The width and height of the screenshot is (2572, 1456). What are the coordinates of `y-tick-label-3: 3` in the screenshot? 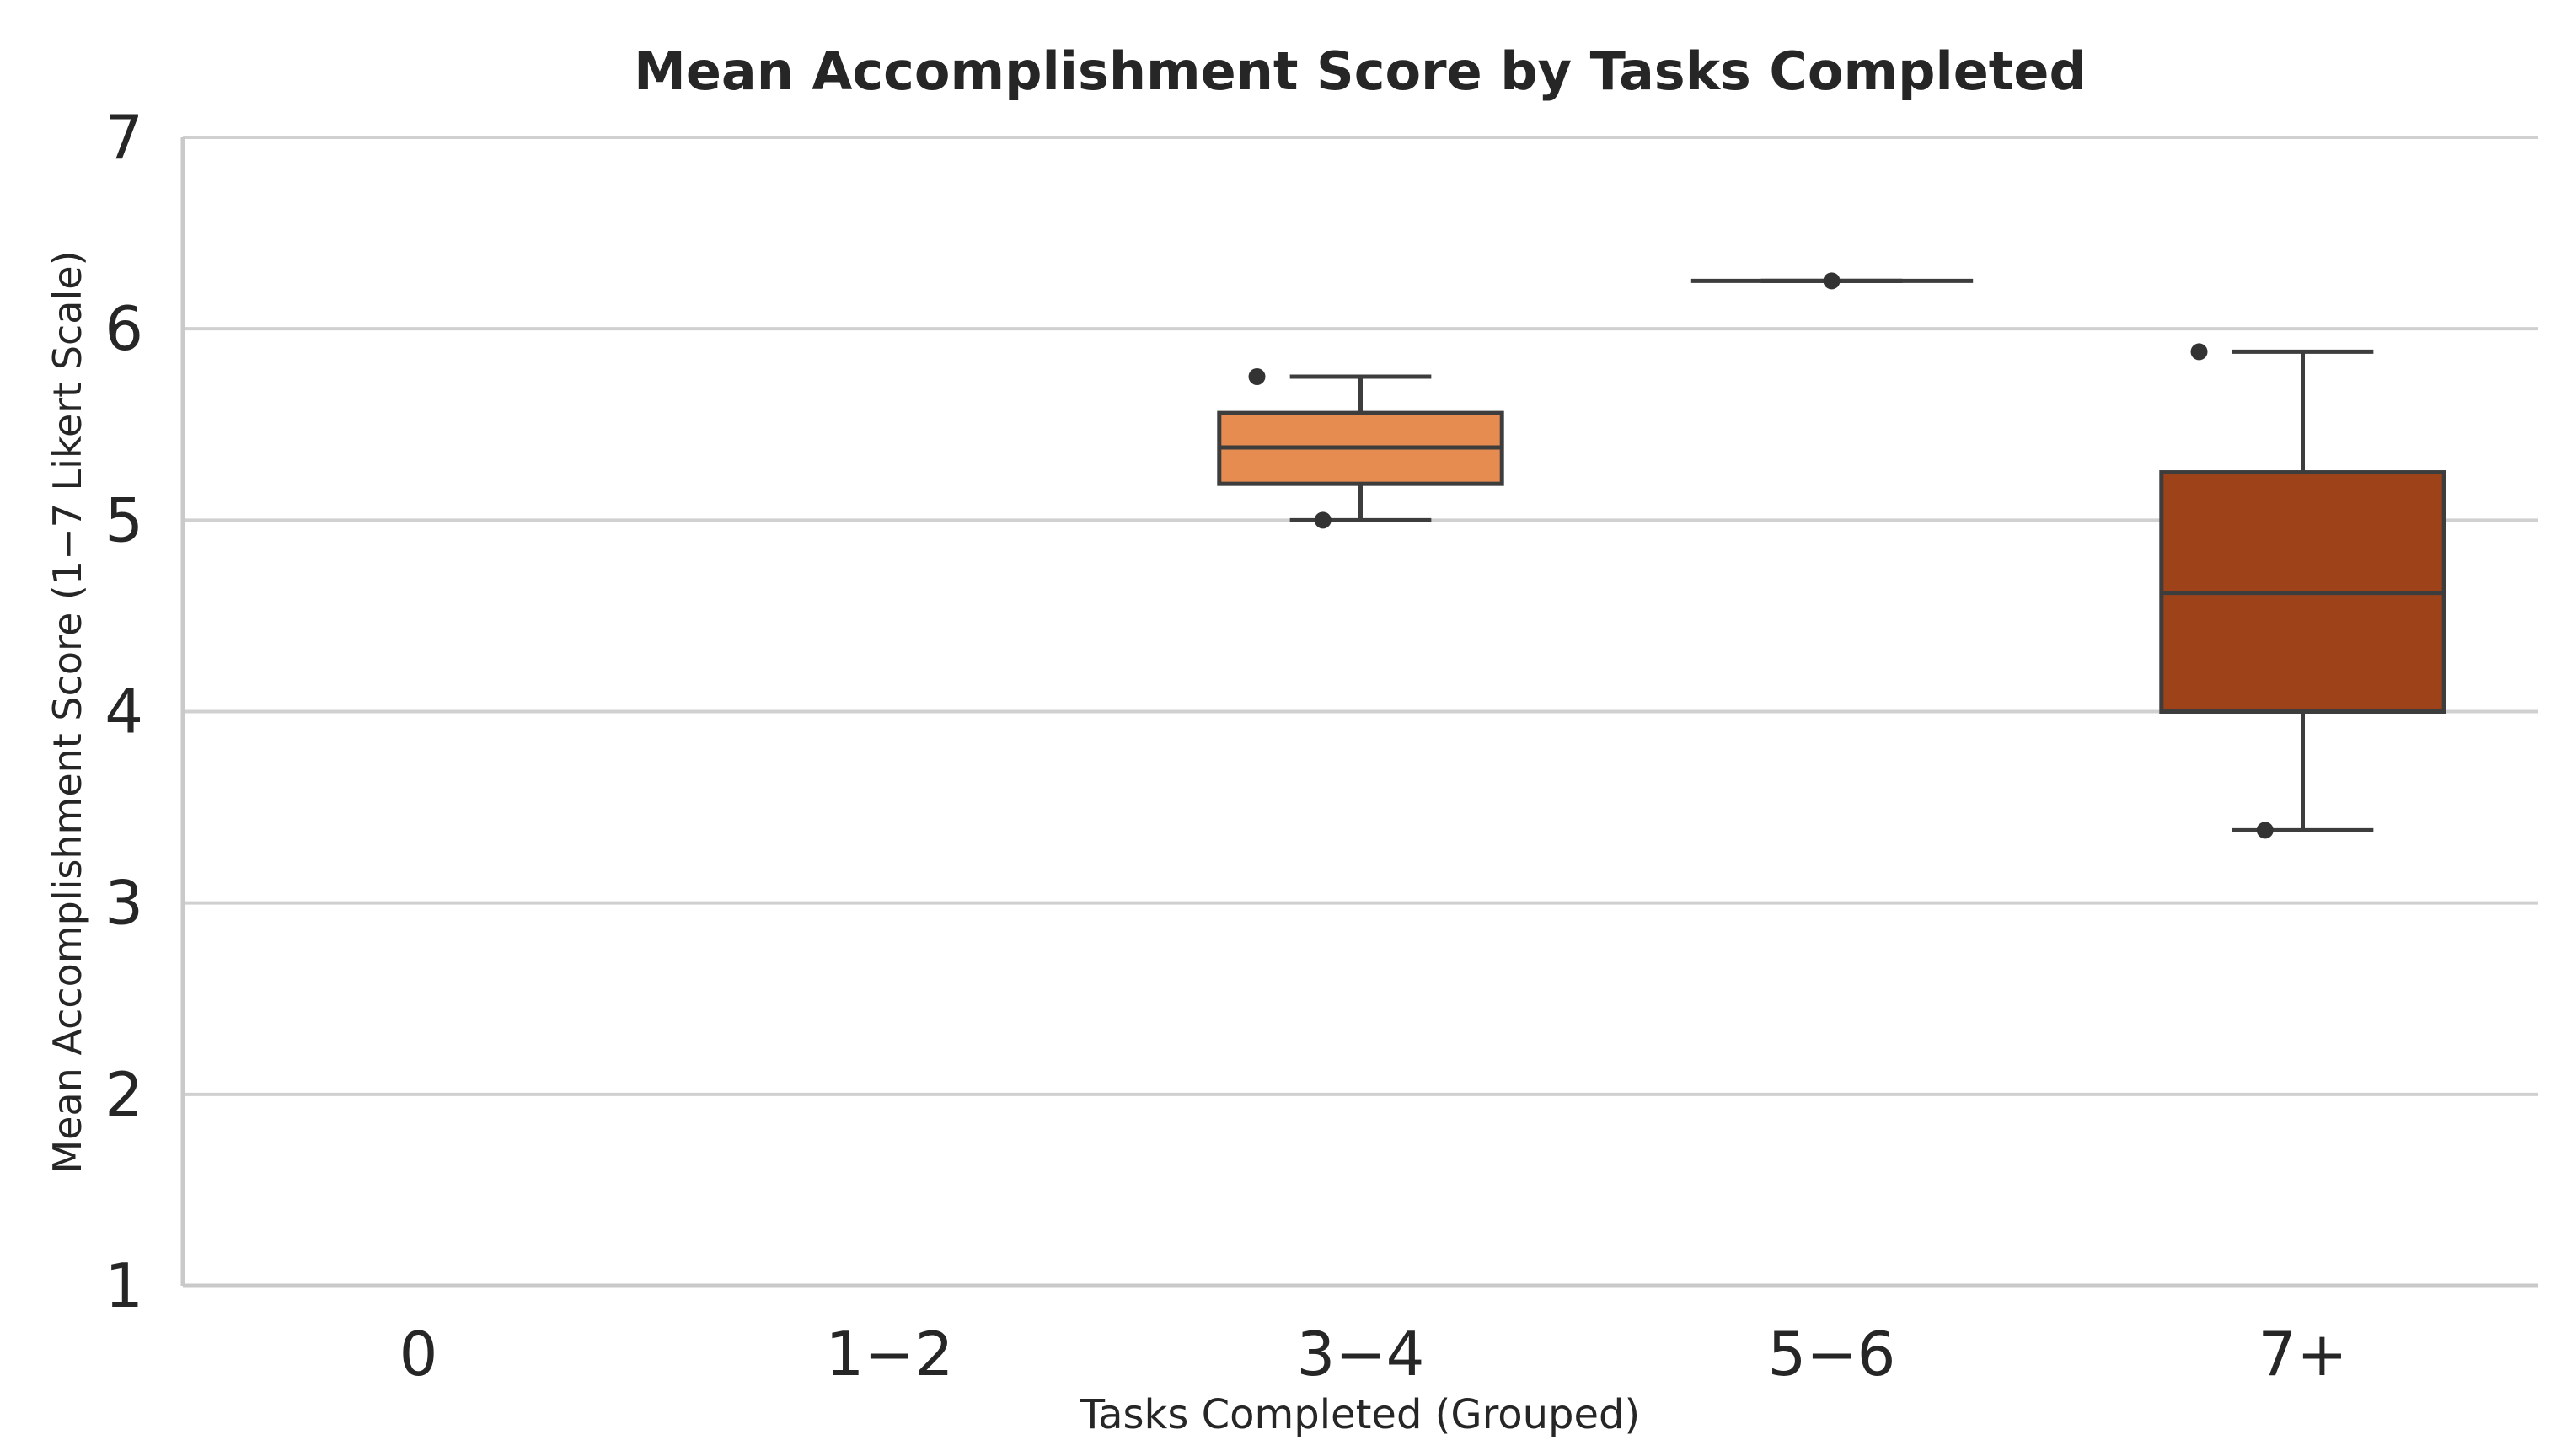 It's located at (124, 903).